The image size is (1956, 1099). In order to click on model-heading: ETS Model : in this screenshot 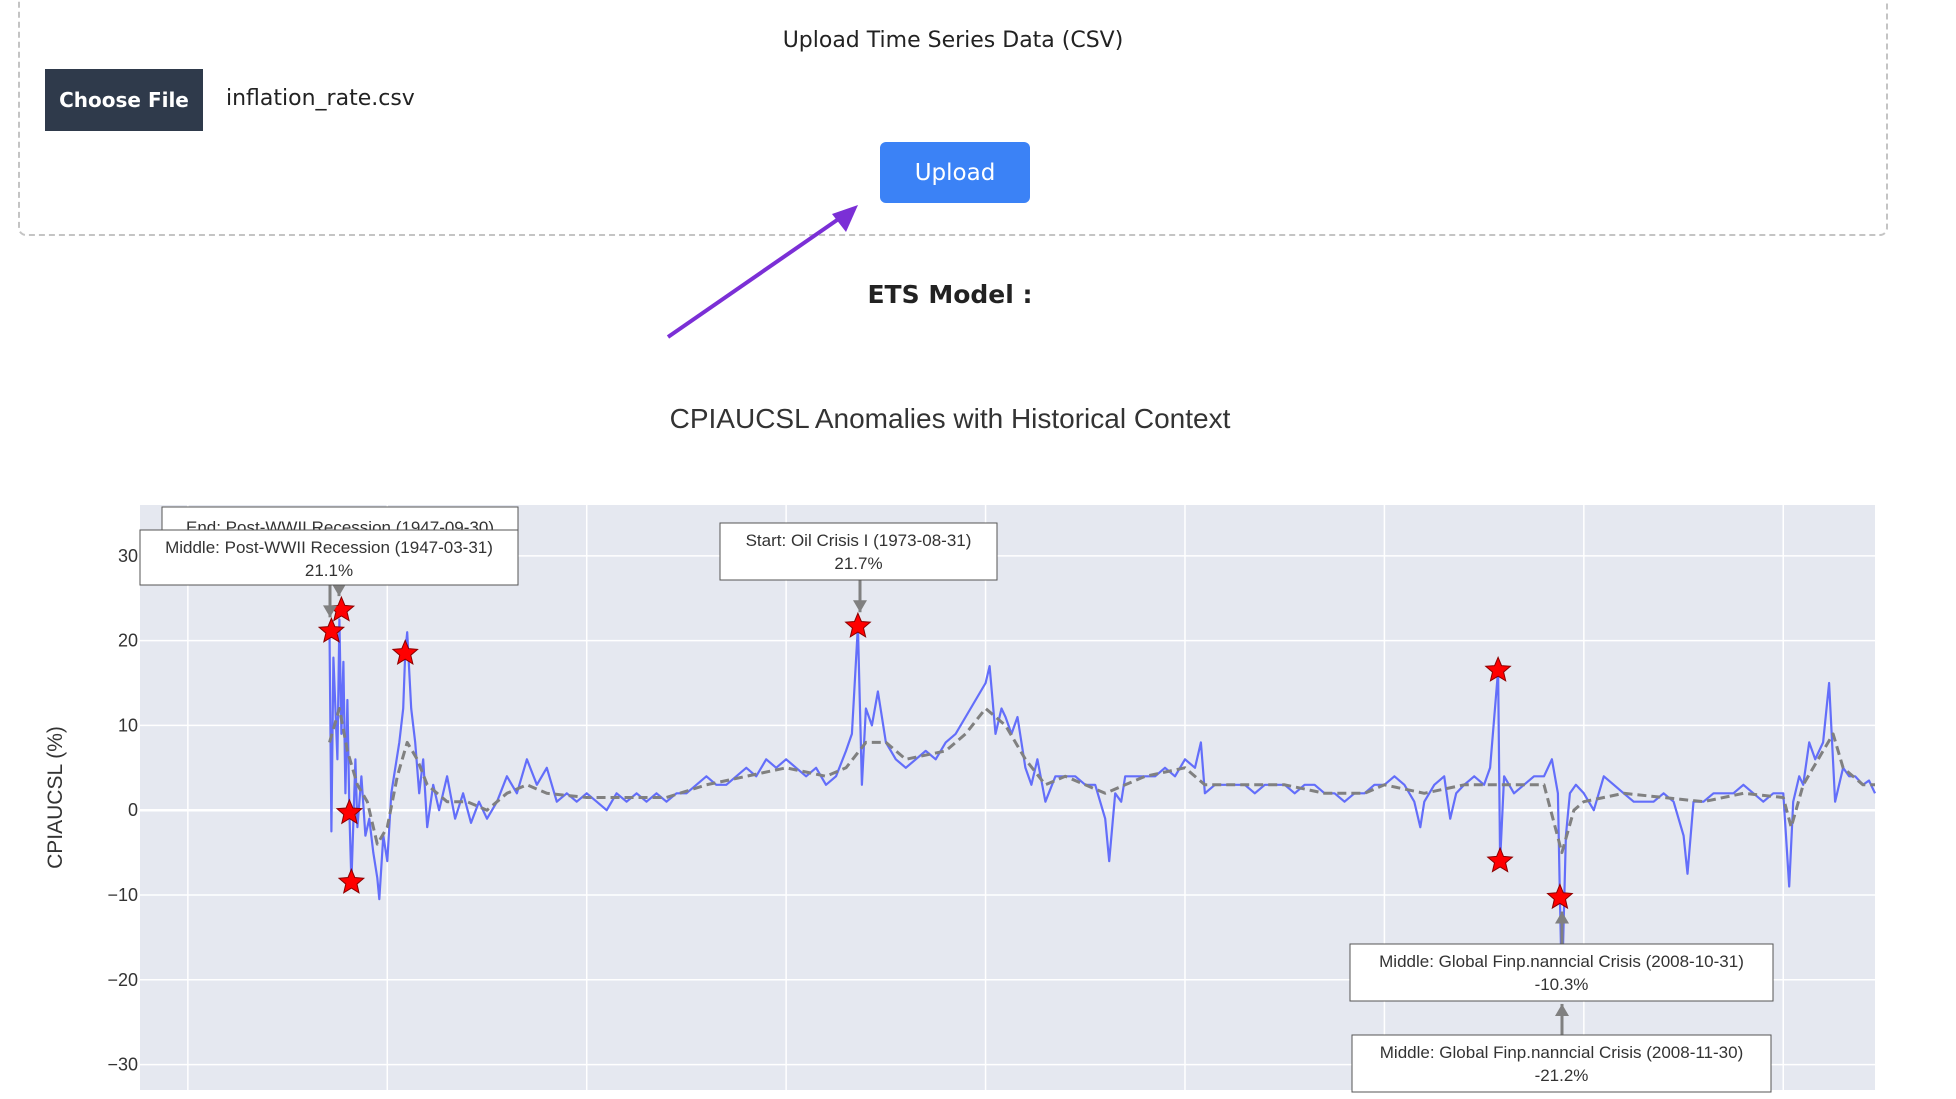, I will do `click(950, 294)`.